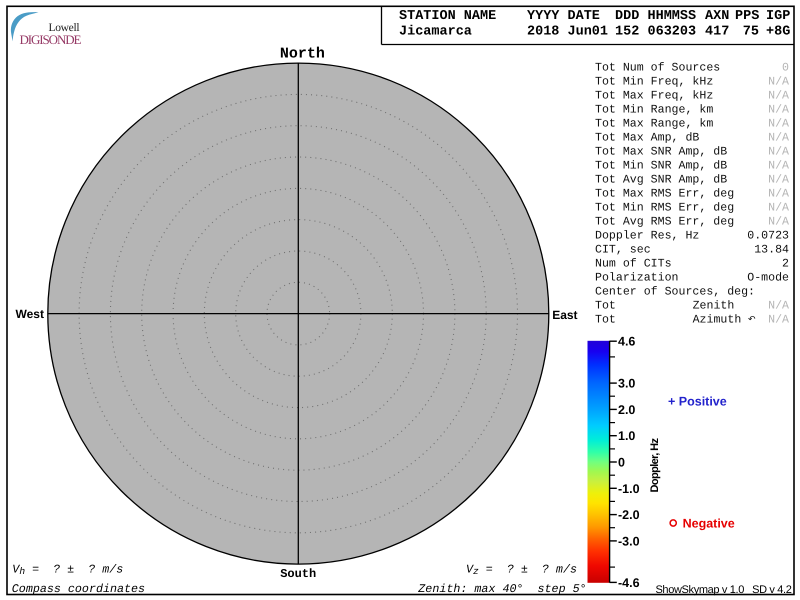  I want to click on svg-text: 75, so click(751, 32).